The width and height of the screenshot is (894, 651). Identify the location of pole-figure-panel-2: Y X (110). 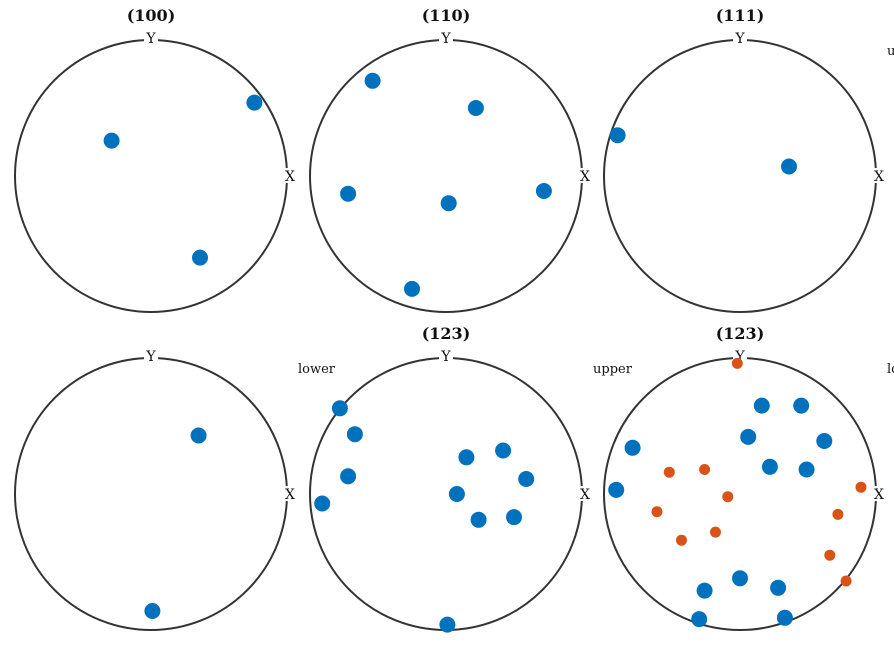
(450, 159).